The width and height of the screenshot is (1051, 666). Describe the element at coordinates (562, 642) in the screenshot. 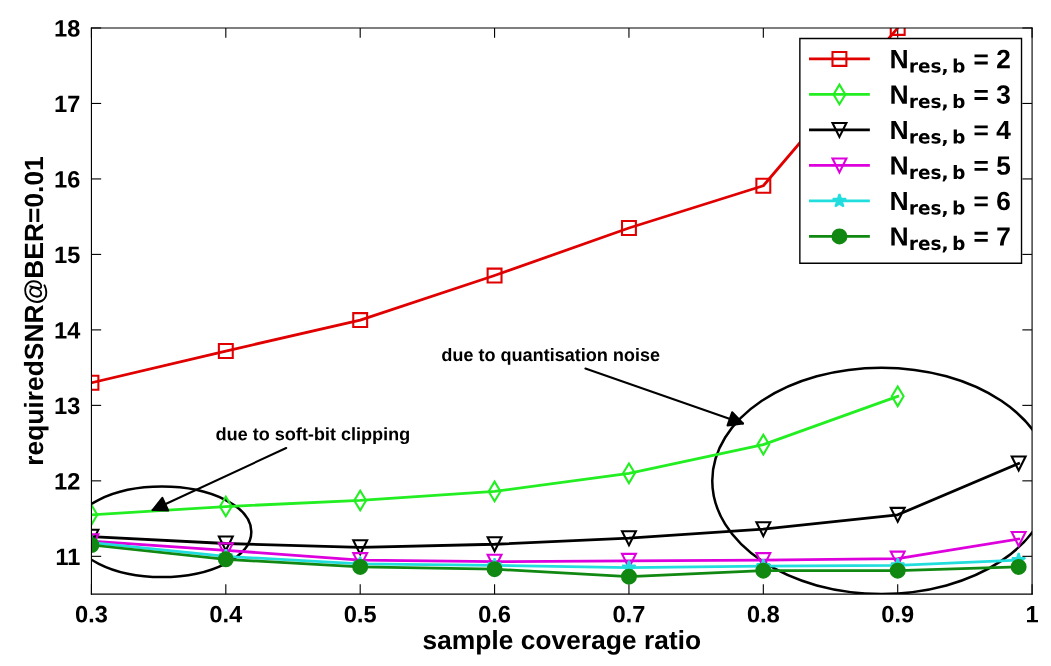

I see `x-axis-title: sample coverage ratio` at that location.